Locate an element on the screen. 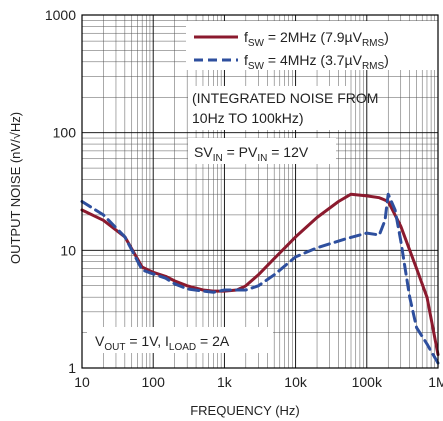  x-tick-label: 100k is located at coordinates (367, 382).